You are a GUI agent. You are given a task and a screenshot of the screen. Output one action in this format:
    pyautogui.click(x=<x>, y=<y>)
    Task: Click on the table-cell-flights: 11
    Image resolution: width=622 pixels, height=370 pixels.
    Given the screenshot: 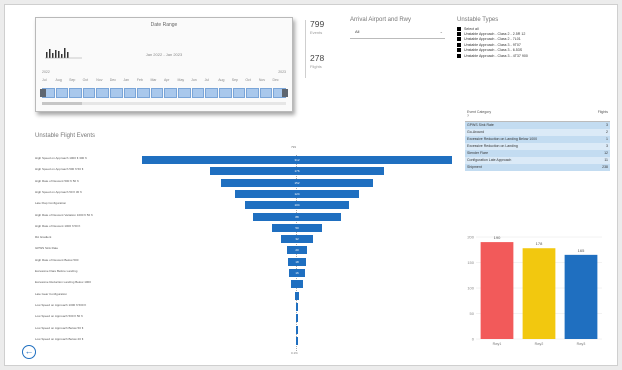 What is the action you would take?
    pyautogui.click(x=606, y=160)
    